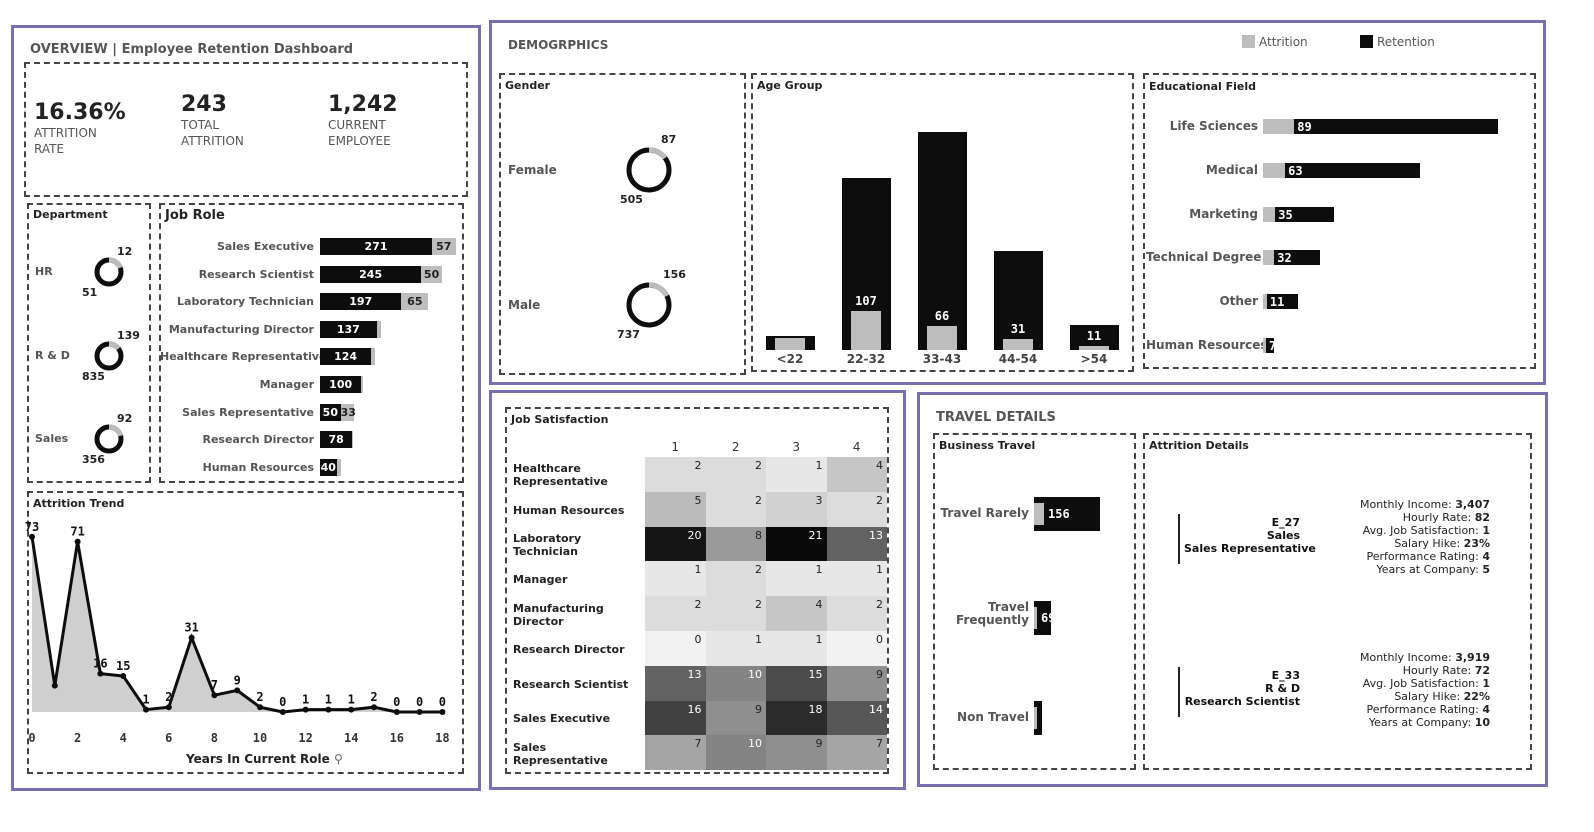 This screenshot has height=832, width=1594. I want to click on trend-data-label: 7, so click(214, 685).